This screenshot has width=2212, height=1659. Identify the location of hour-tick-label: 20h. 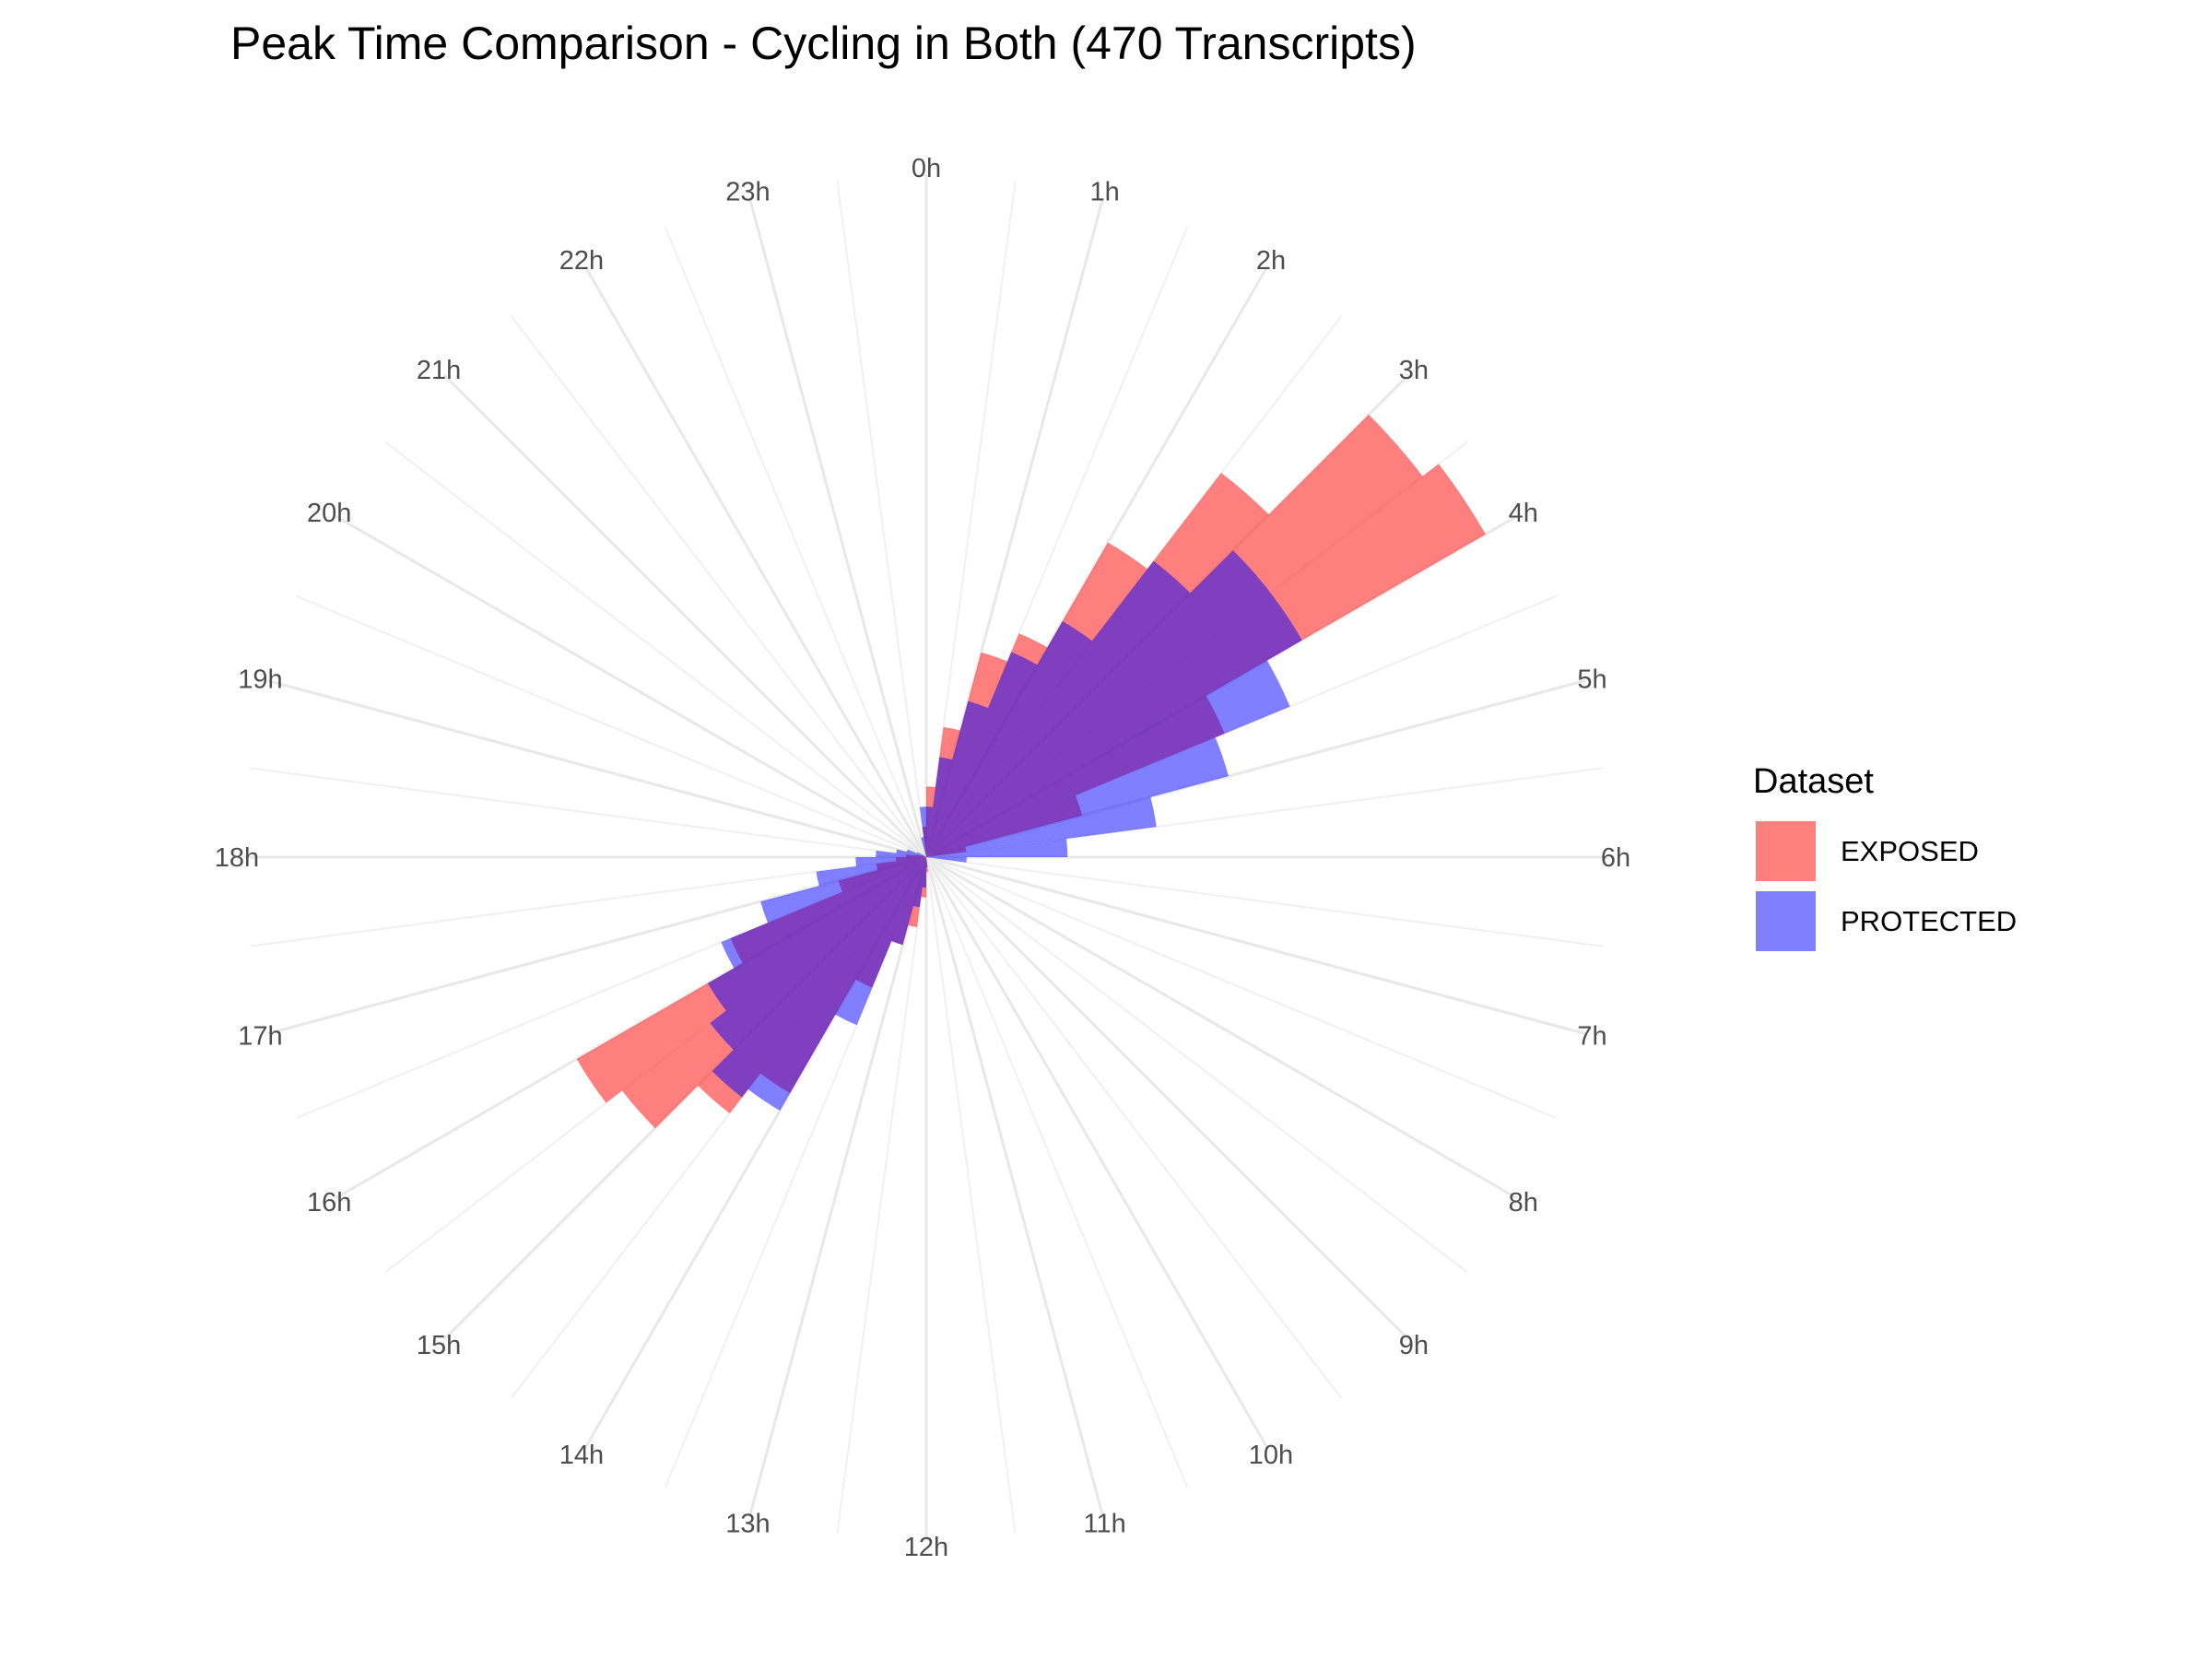
(329, 513).